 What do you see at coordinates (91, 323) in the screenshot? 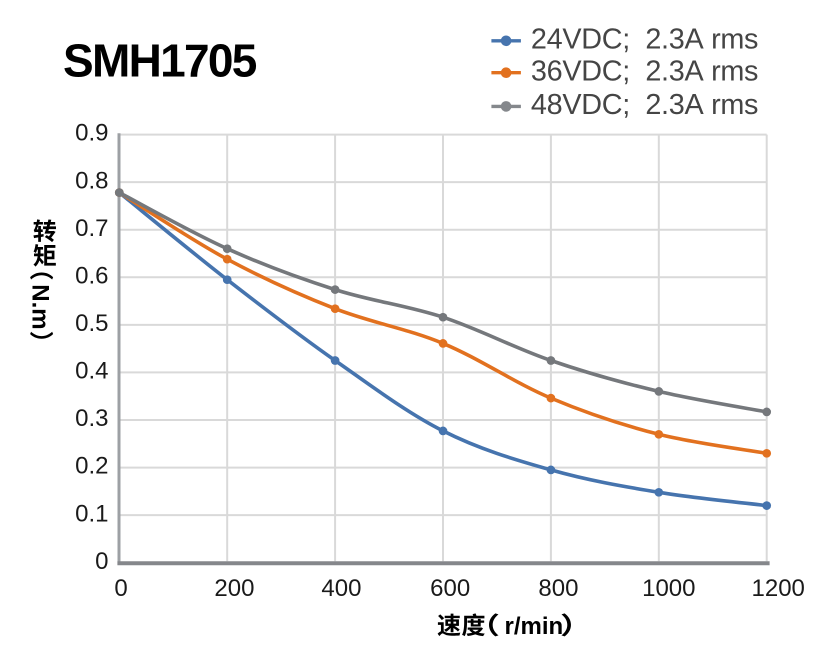
I see `svg-text: 0.5` at bounding box center [91, 323].